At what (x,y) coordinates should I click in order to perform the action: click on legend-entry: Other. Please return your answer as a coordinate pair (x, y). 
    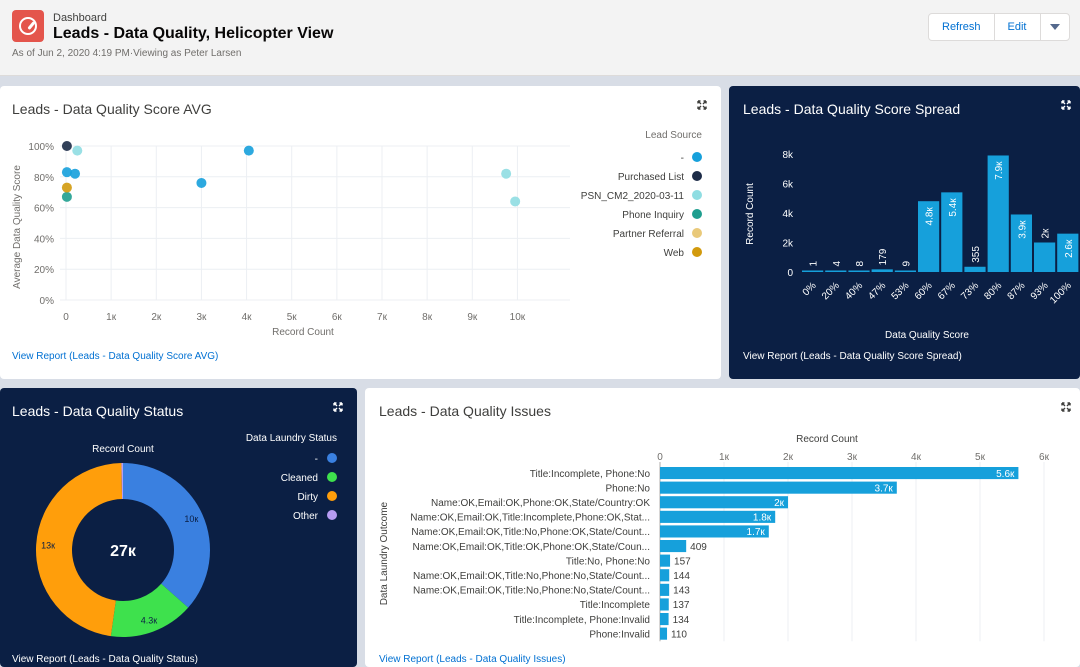
    Looking at the image, I should click on (306, 516).